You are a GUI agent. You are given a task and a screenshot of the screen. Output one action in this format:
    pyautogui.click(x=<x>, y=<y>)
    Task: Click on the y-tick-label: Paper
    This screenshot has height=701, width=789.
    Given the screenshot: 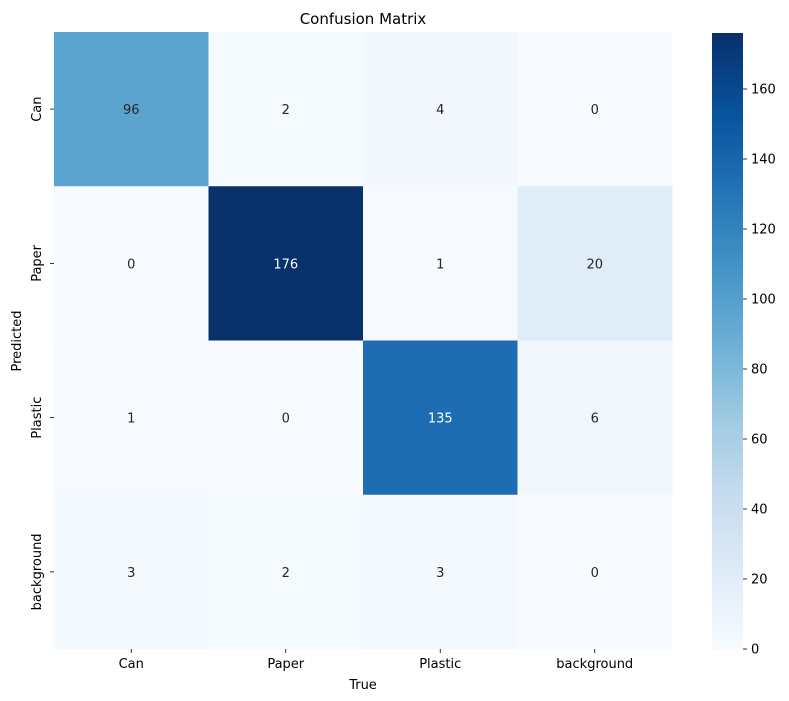 What is the action you would take?
    pyautogui.click(x=37, y=262)
    